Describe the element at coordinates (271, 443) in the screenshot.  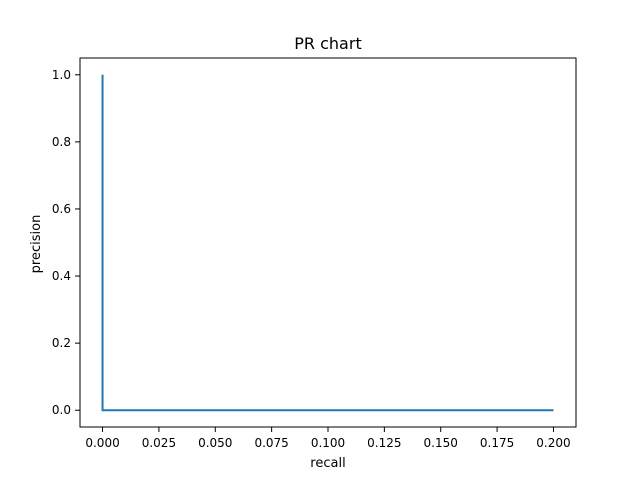
I see `x-tick-label: 0.075` at that location.